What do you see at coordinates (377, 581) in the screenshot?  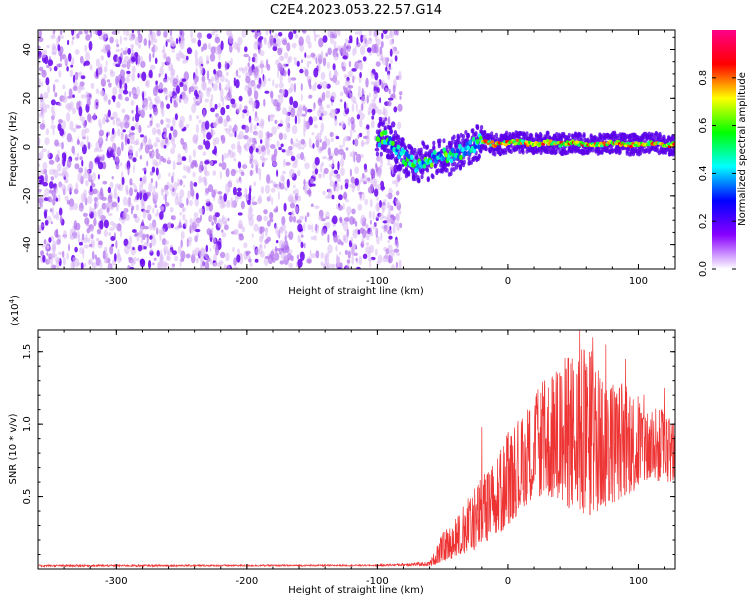 I see `x-tick-label: -100` at bounding box center [377, 581].